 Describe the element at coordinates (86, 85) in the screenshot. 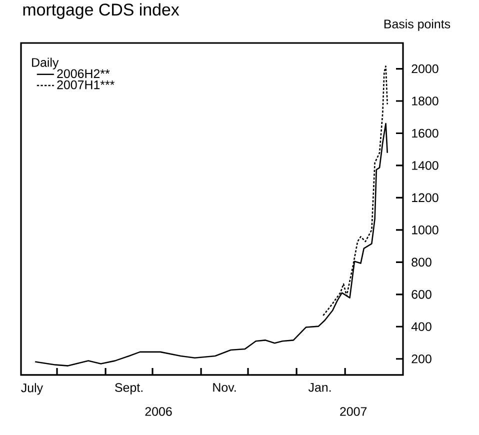

I see `legend-label: 2007H1***` at that location.